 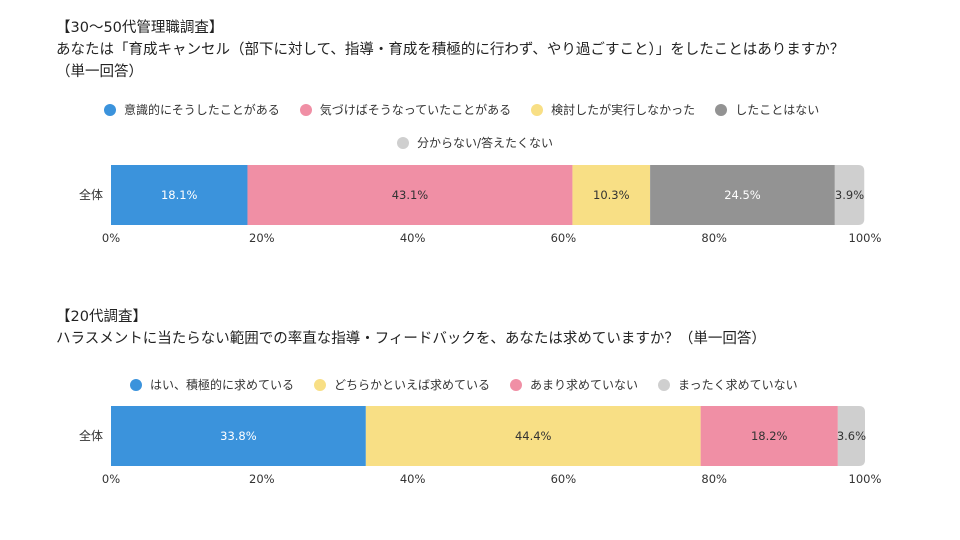 I want to click on chart1-title: 【30〜50代管理職調査】, so click(x=140, y=28).